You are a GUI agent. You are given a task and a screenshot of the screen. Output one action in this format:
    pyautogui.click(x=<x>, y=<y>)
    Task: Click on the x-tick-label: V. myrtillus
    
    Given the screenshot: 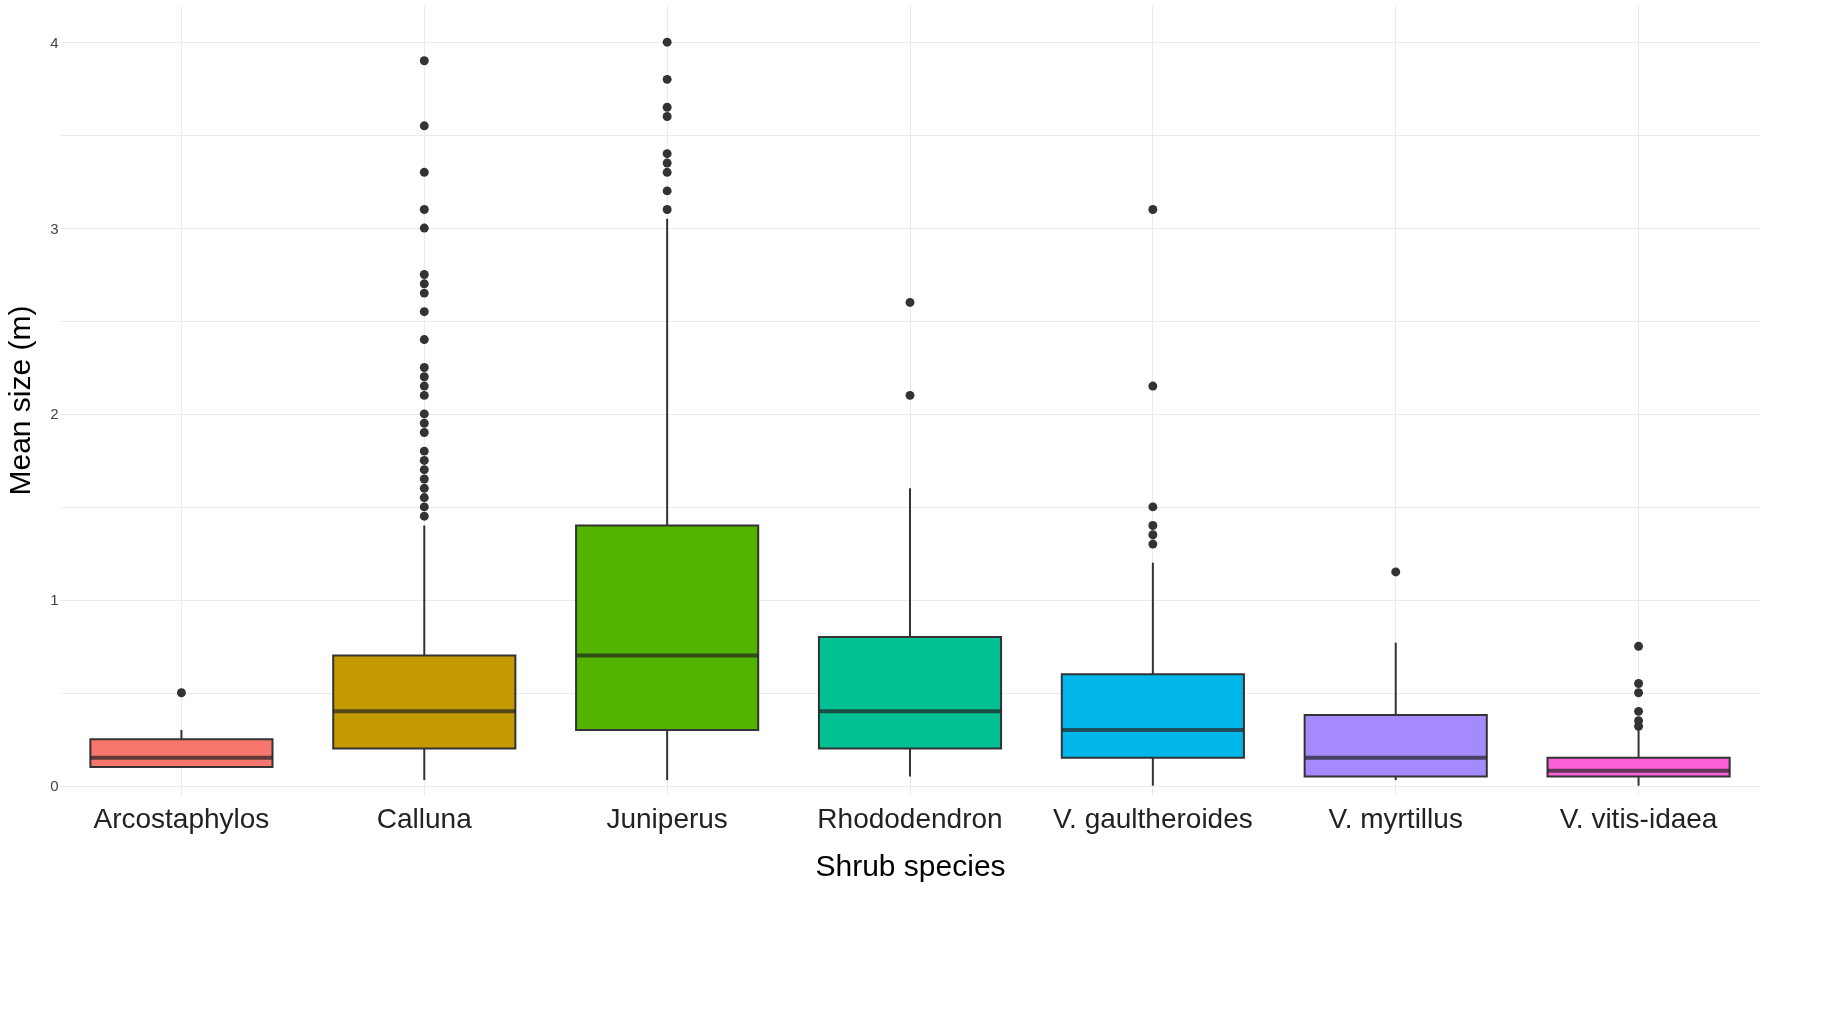 What is the action you would take?
    pyautogui.click(x=1395, y=818)
    